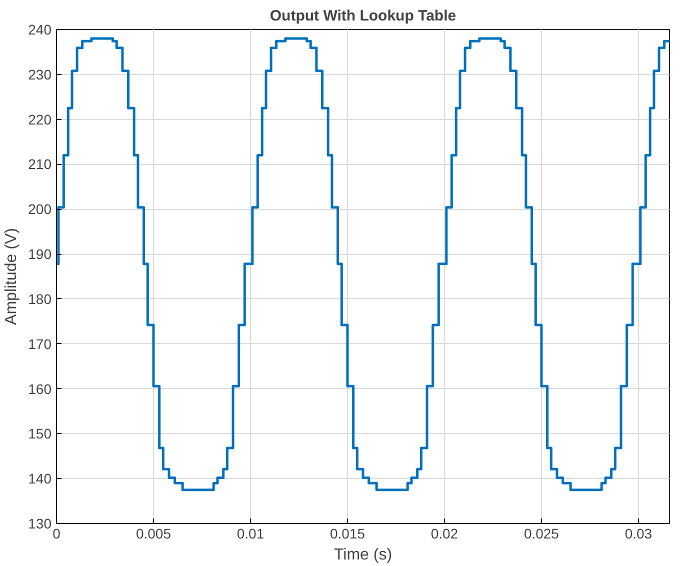 The image size is (681, 566). What do you see at coordinates (40, 74) in the screenshot?
I see `y-tick-label: 230` at bounding box center [40, 74].